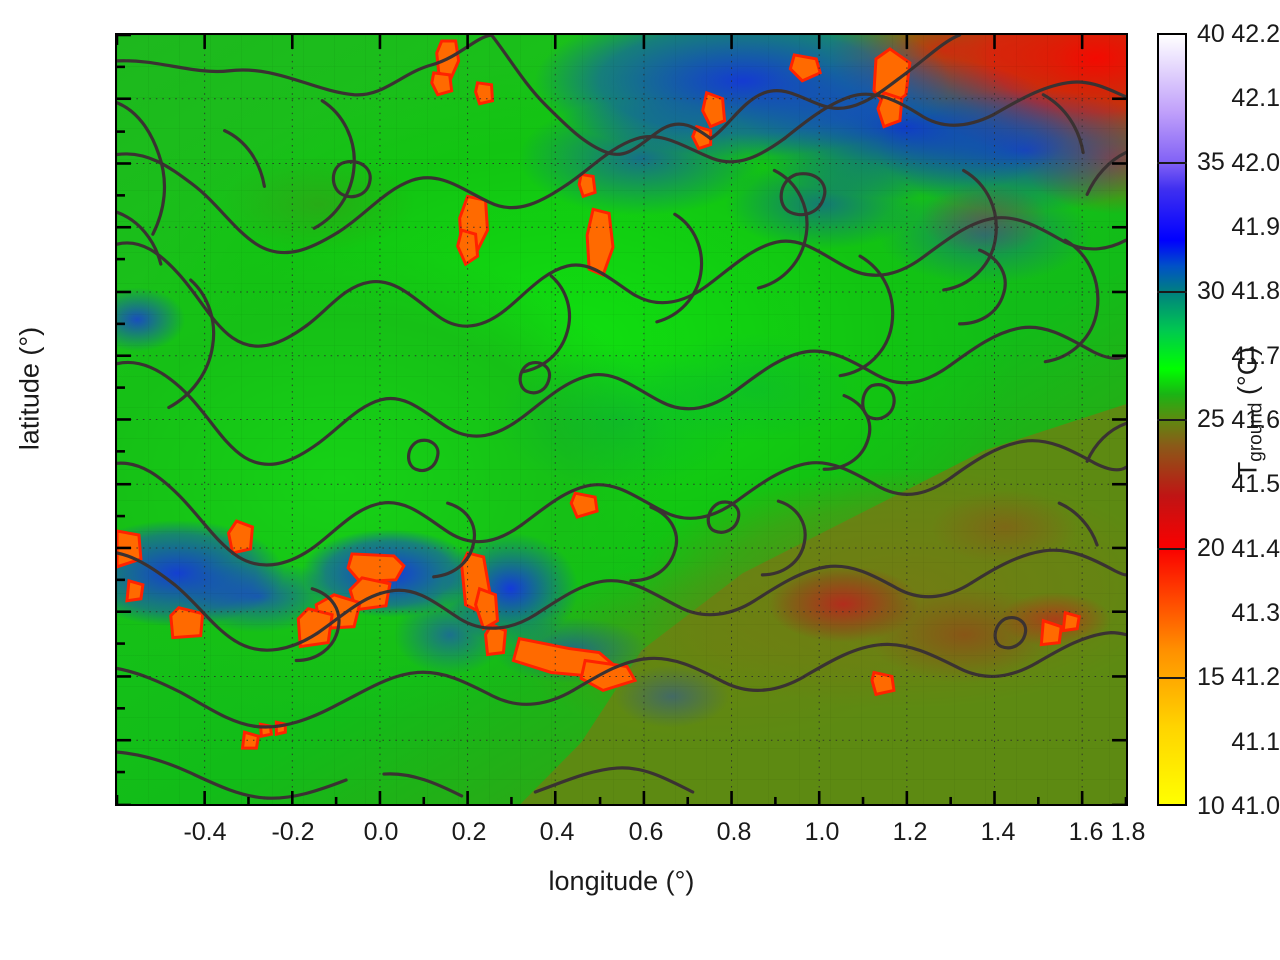  I want to click on colorbar-label-20: 20, so click(1211, 548).